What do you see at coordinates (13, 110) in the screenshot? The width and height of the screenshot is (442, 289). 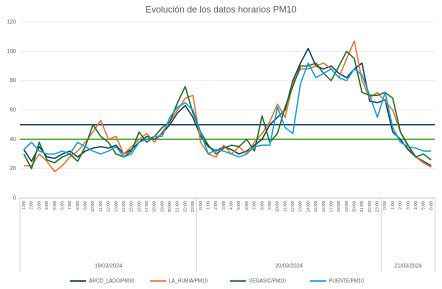 I see `y-tick-label: 60` at bounding box center [13, 110].